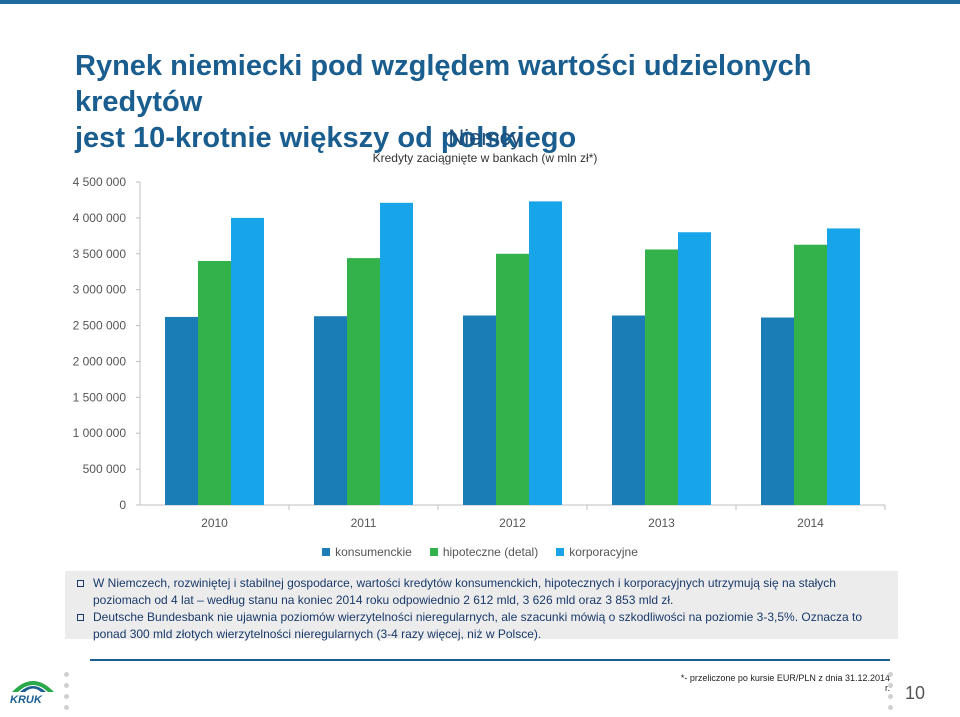 The image size is (960, 717). What do you see at coordinates (326, 138) in the screenshot?
I see `slide-title-line-2: jest 10-krotnie większy od polskiego` at bounding box center [326, 138].